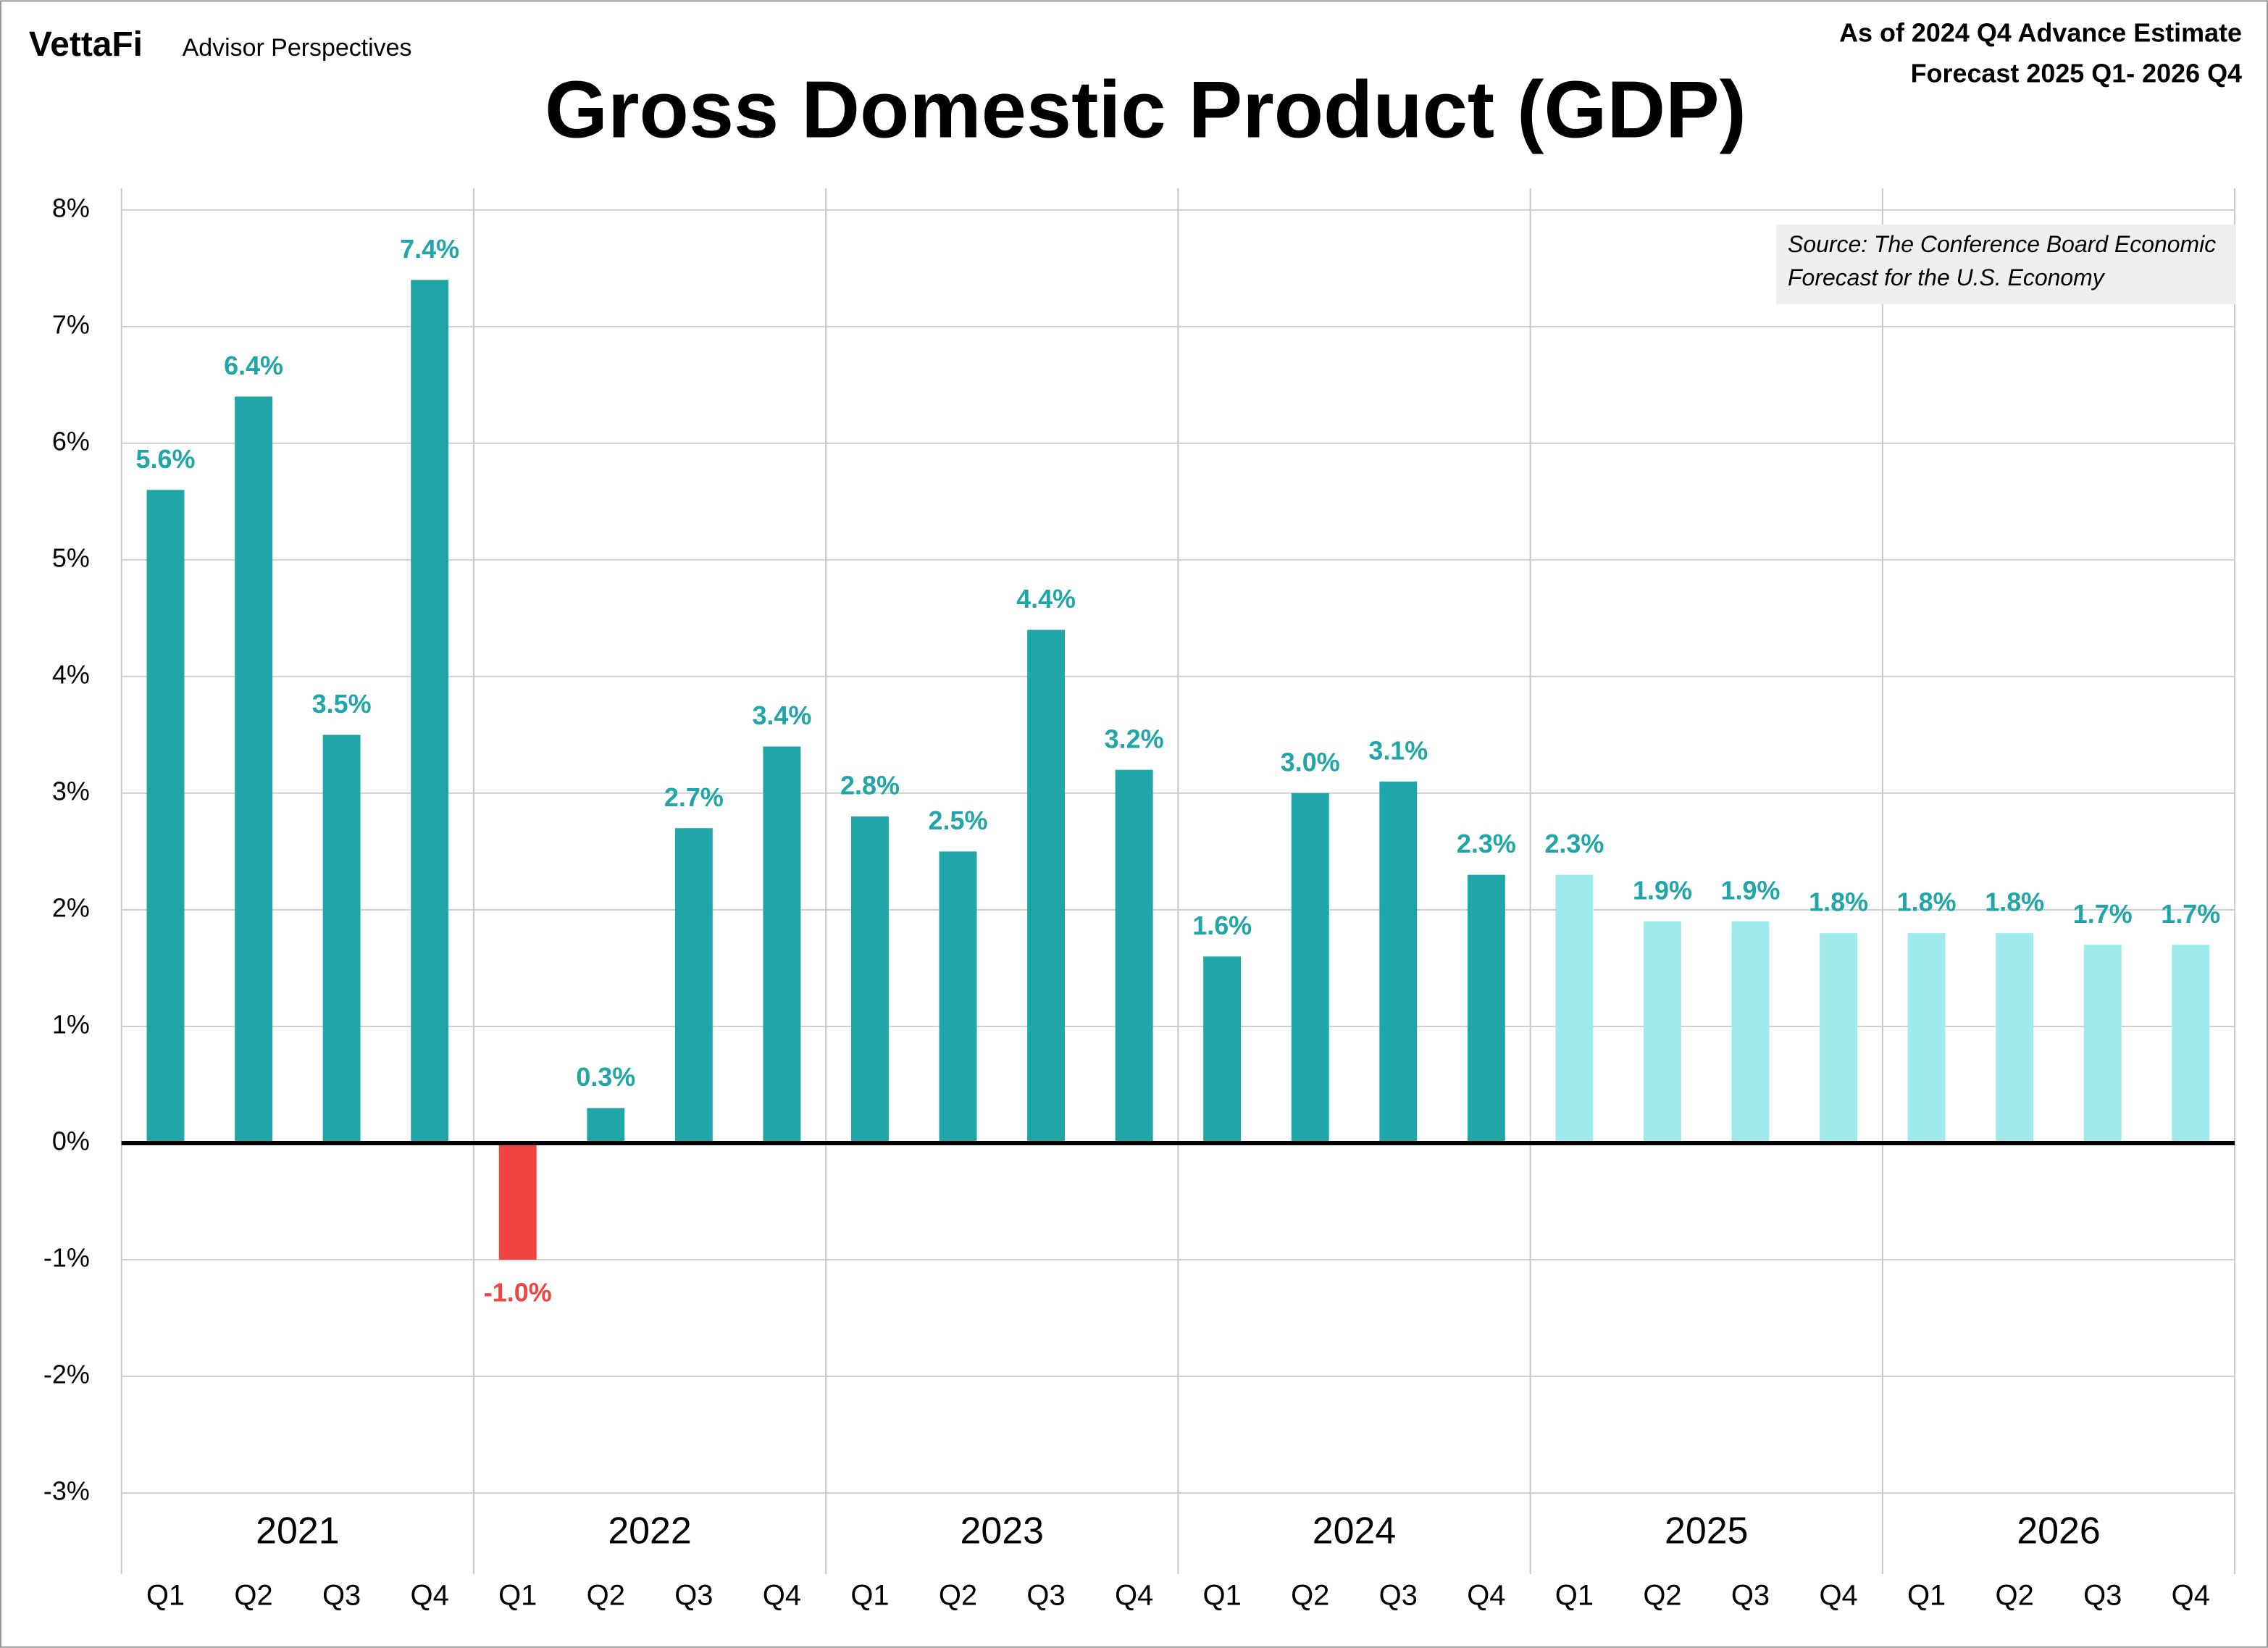  What do you see at coordinates (66, 1491) in the screenshot?
I see `y-tick-label: -3%` at bounding box center [66, 1491].